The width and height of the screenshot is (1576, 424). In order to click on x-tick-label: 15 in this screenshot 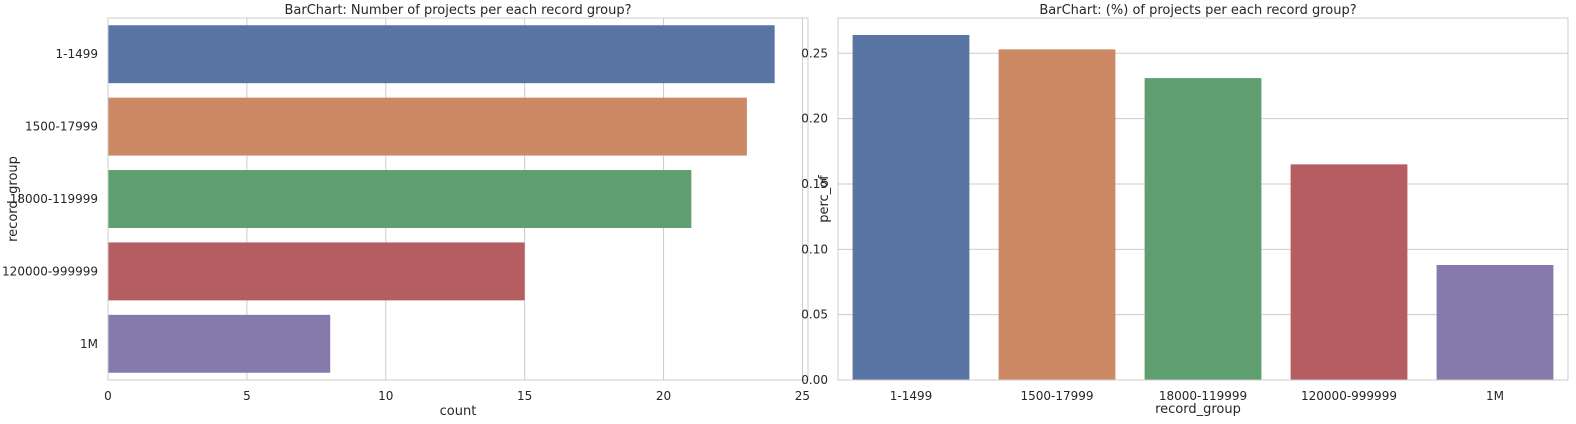, I will do `click(524, 396)`.